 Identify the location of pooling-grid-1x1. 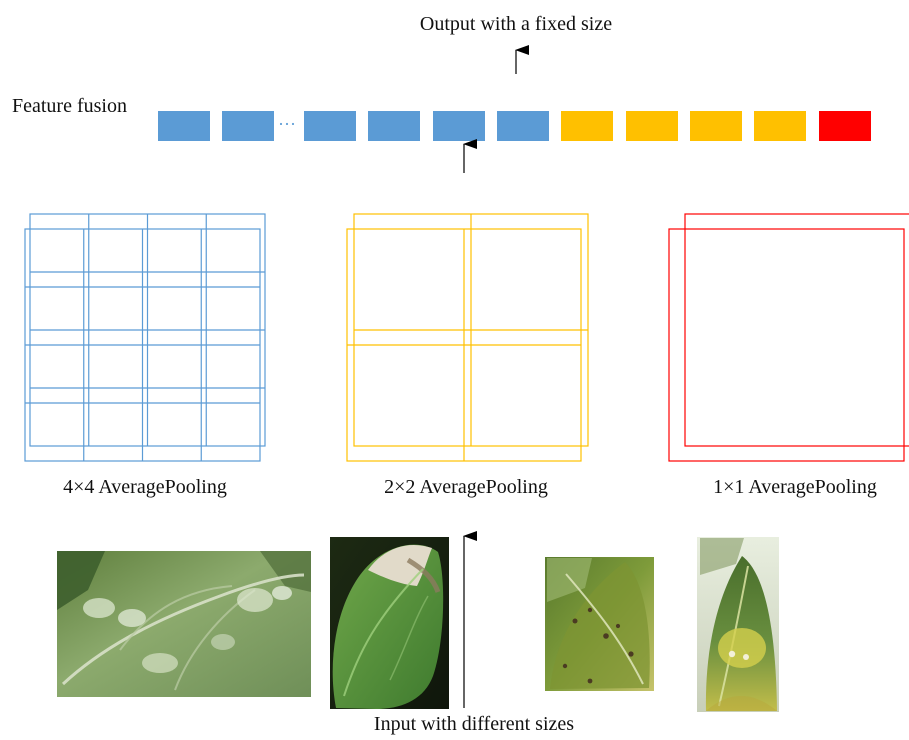
(788, 337).